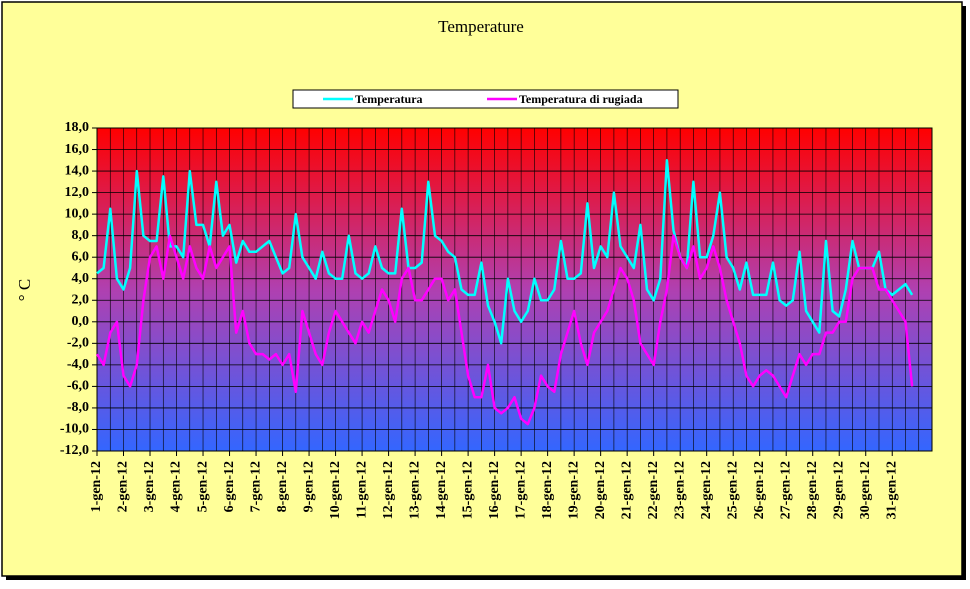 This screenshot has width=970, height=589. I want to click on x-tick-label: 31-gen-12, so click(891, 490).